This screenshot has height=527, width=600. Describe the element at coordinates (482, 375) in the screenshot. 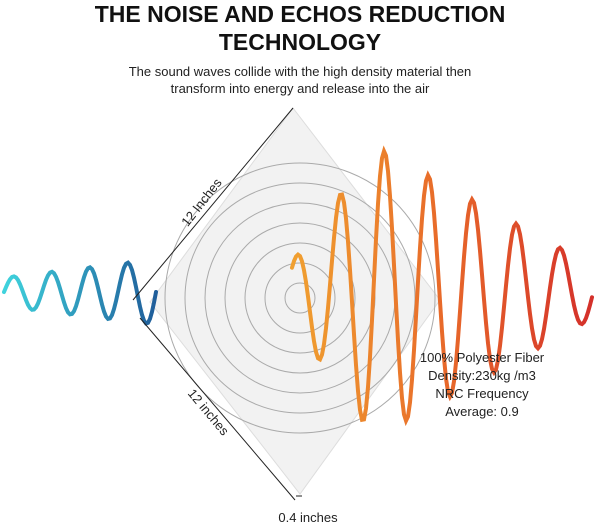

I see `spec-line: Density:230kg /m3` at that location.